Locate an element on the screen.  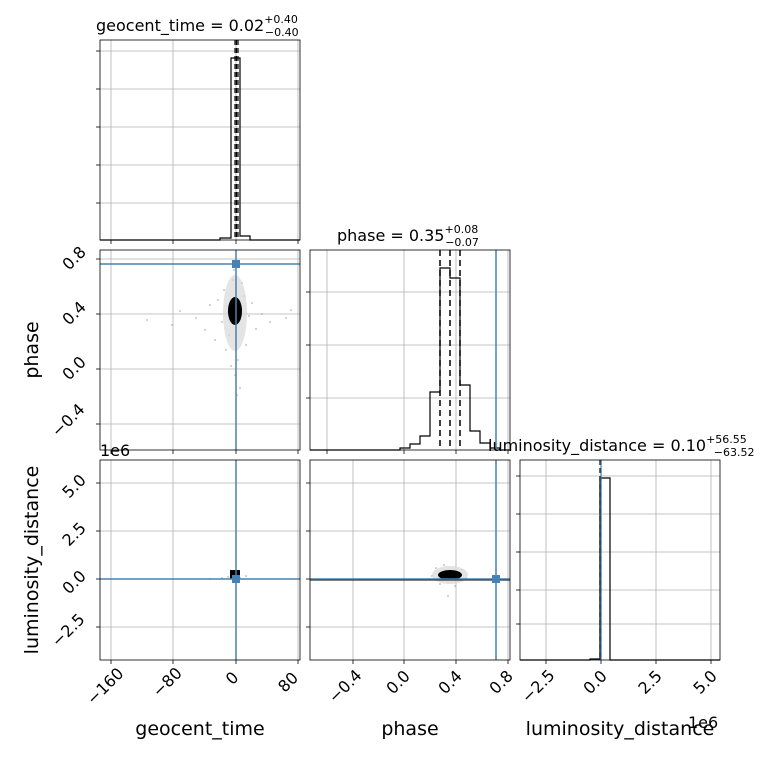
title-phase-minus: −0.07 is located at coordinates (462, 242).